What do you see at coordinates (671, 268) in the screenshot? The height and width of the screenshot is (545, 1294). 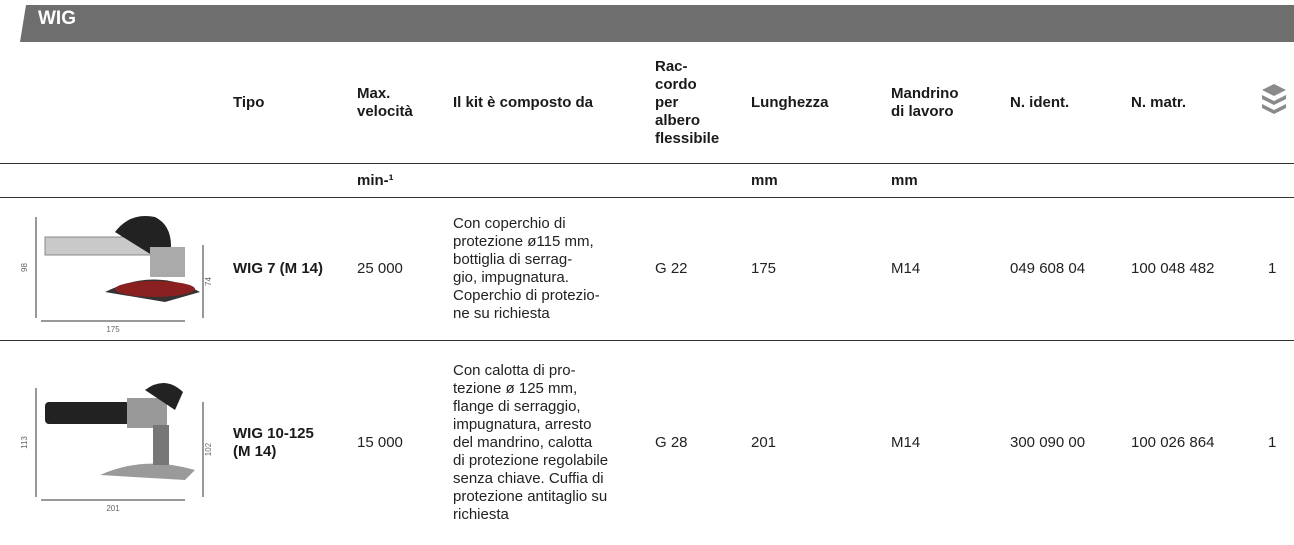 I see `cell: G 22` at bounding box center [671, 268].